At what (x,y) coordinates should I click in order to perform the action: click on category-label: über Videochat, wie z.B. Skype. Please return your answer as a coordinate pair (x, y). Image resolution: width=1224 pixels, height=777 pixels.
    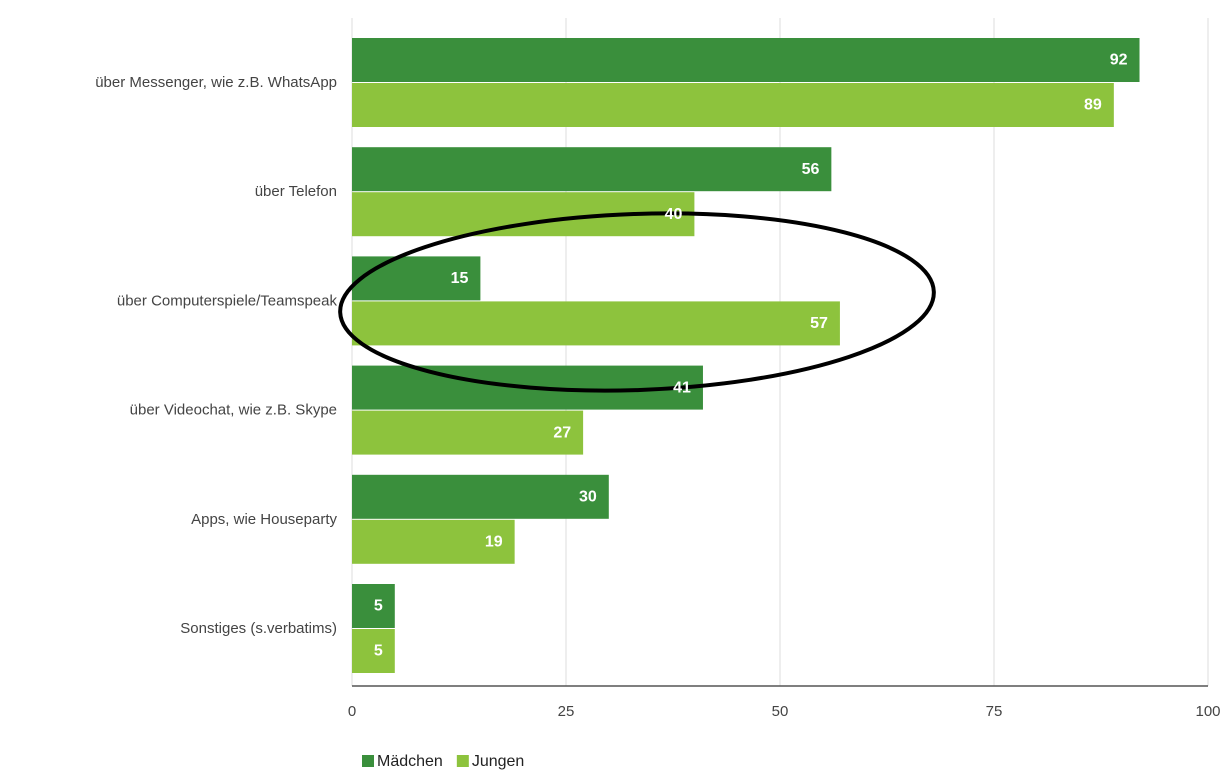
    Looking at the image, I should click on (233, 410).